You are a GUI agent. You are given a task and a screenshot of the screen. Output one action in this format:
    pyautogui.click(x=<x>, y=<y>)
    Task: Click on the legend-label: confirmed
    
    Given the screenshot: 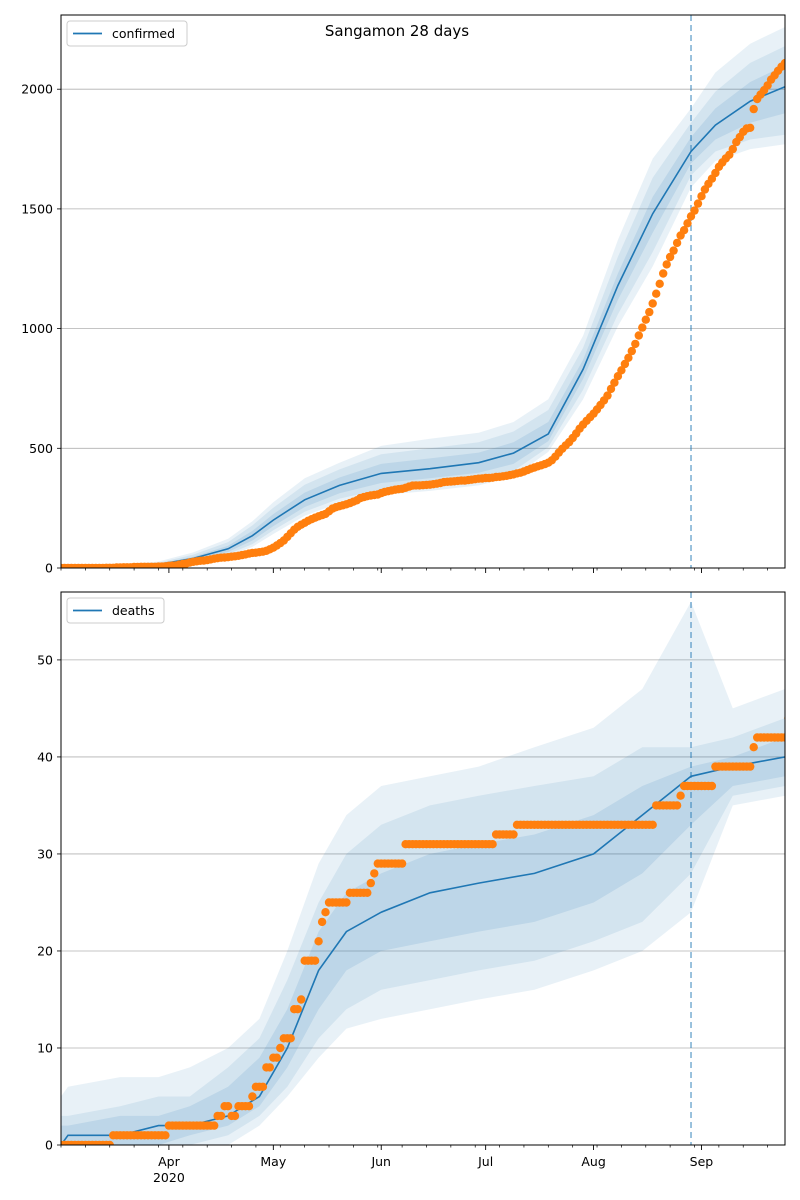 What is the action you would take?
    pyautogui.click(x=143, y=33)
    